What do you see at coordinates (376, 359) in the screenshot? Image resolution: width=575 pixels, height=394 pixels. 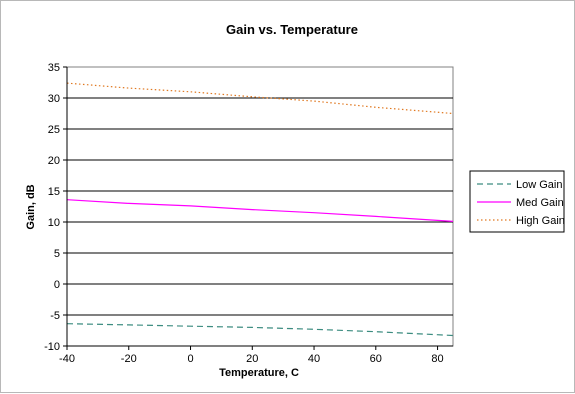 I see `x-tick-label: 60` at bounding box center [376, 359].